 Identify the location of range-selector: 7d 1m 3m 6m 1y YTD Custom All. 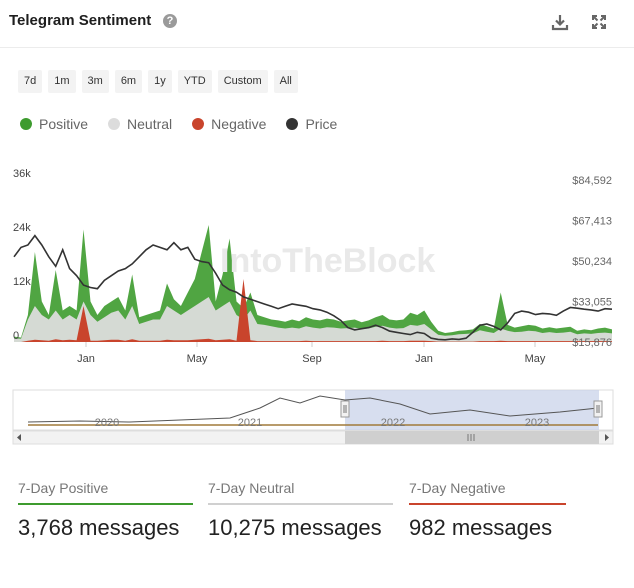
(158, 81).